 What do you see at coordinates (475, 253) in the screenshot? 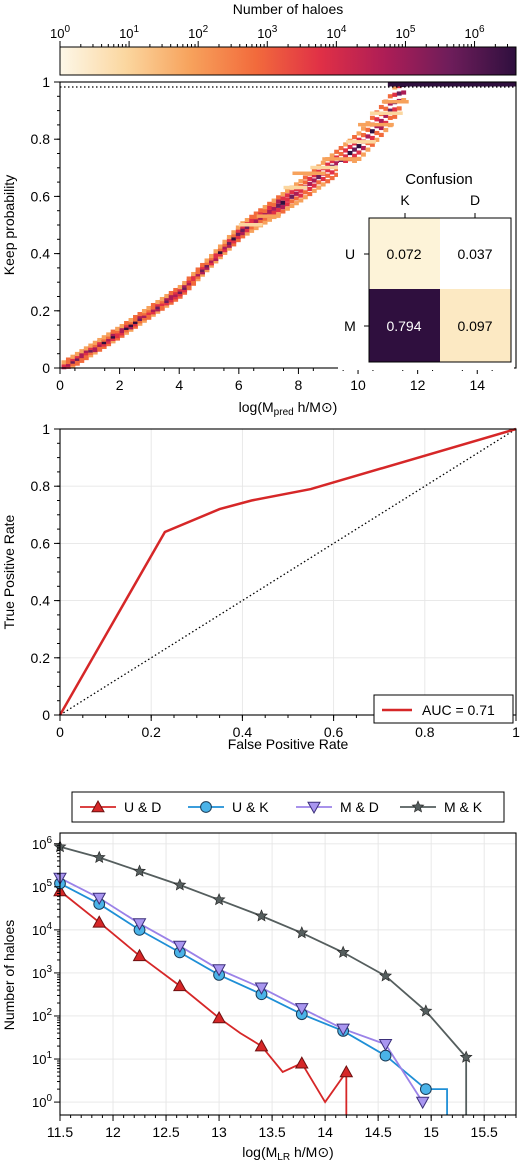
I see `confusion-cell-ud` at bounding box center [475, 253].